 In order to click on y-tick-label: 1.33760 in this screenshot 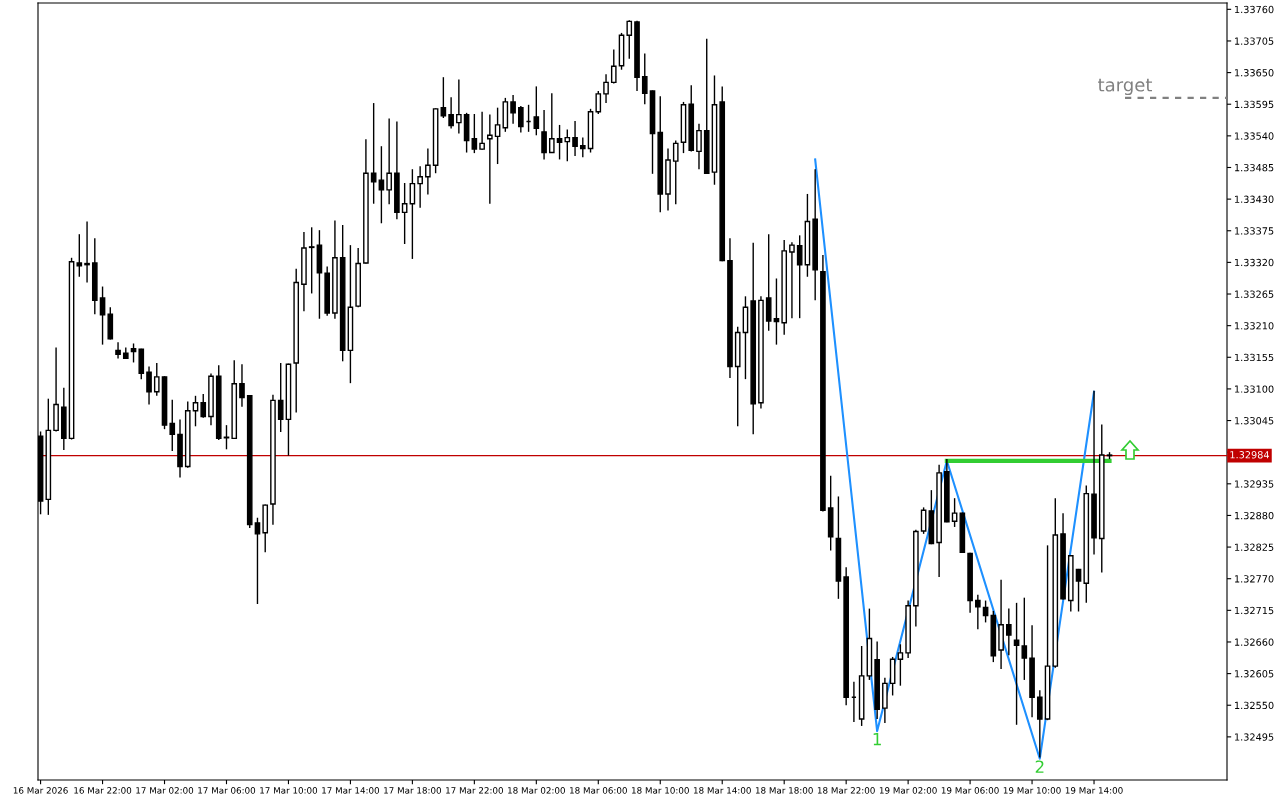, I will do `click(1254, 9)`.